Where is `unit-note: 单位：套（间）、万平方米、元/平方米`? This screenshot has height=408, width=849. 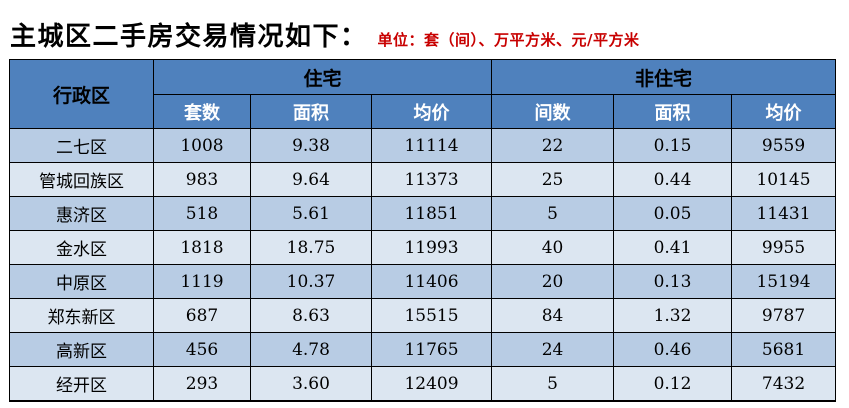
unit-note: 单位：套（间）、万平方米、元/平方米 is located at coordinates (508, 40).